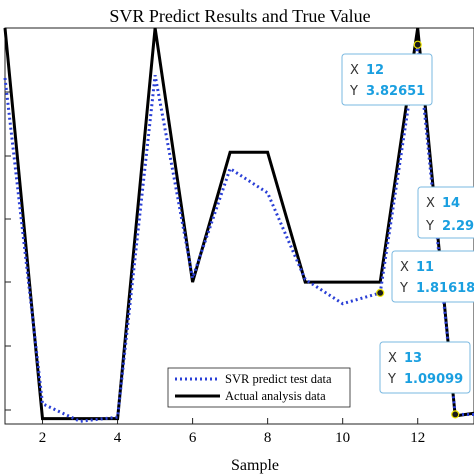 The height and width of the screenshot is (474, 474). What do you see at coordinates (232, 432) in the screenshot?
I see `x-axis-ticks: 2 4 6 8 10 12` at bounding box center [232, 432].